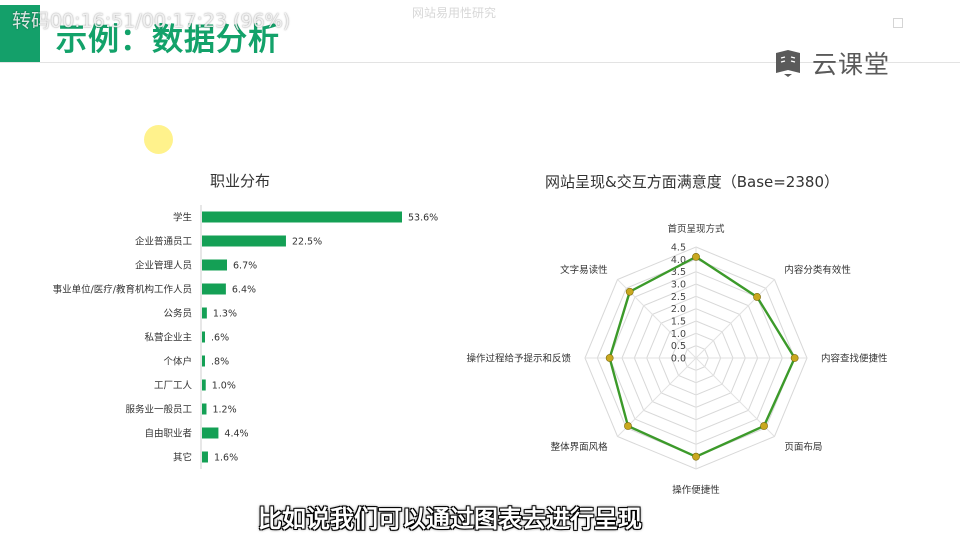 The height and width of the screenshot is (540, 960). What do you see at coordinates (183, 218) in the screenshot?
I see `category-label: 学生` at bounding box center [183, 218].